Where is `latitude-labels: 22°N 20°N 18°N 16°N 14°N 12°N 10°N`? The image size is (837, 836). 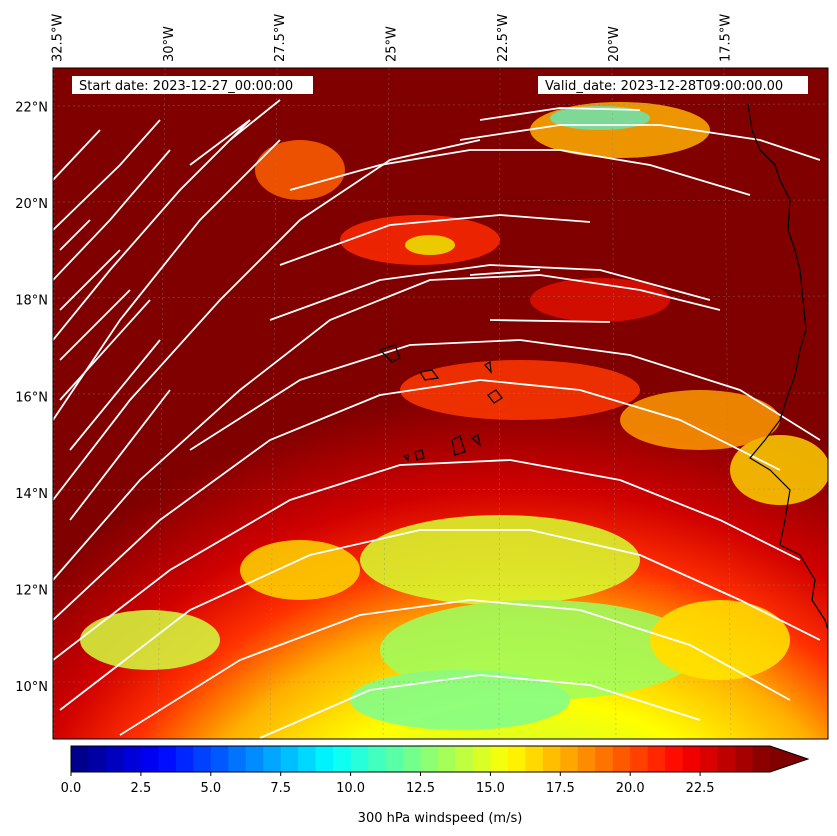
latitude-labels: 22°N 20°N 18°N 16°N 14°N 12°N 10°N is located at coordinates (31, 398).